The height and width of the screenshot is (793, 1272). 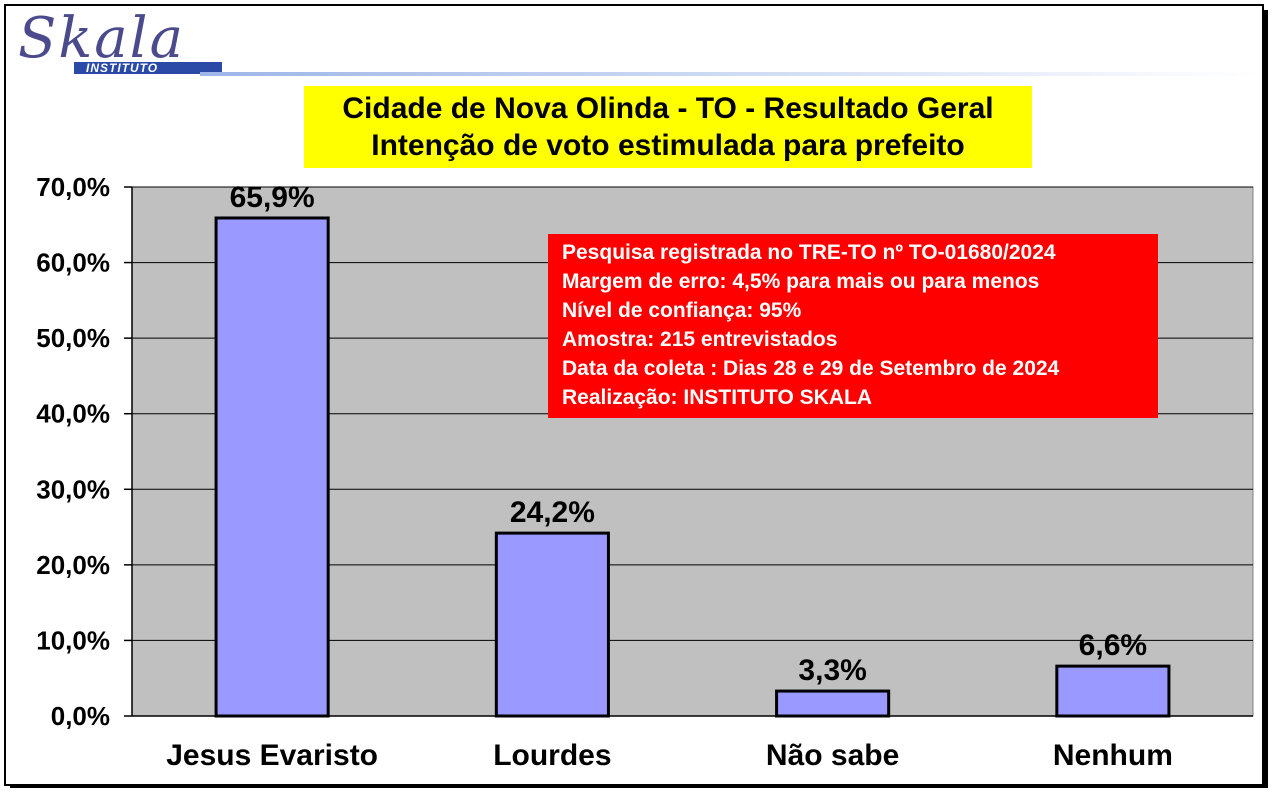 What do you see at coordinates (73, 338) in the screenshot?
I see `y-tick-label: 50,0%` at bounding box center [73, 338].